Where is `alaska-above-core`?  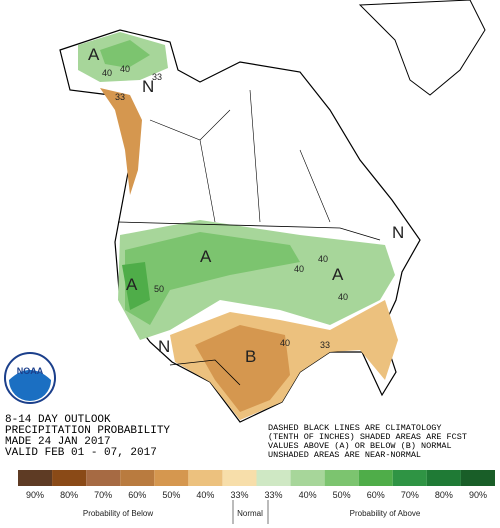 alaska-above-core is located at coordinates (125, 54).